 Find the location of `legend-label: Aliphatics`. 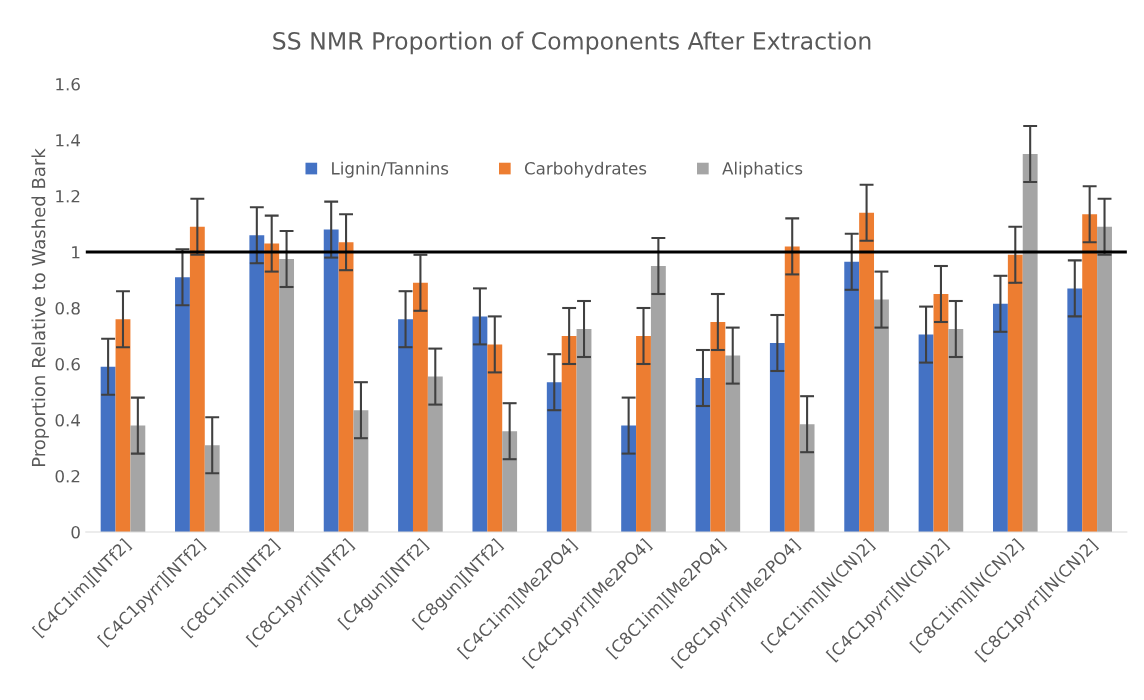

legend-label: Aliphatics is located at coordinates (762, 169).